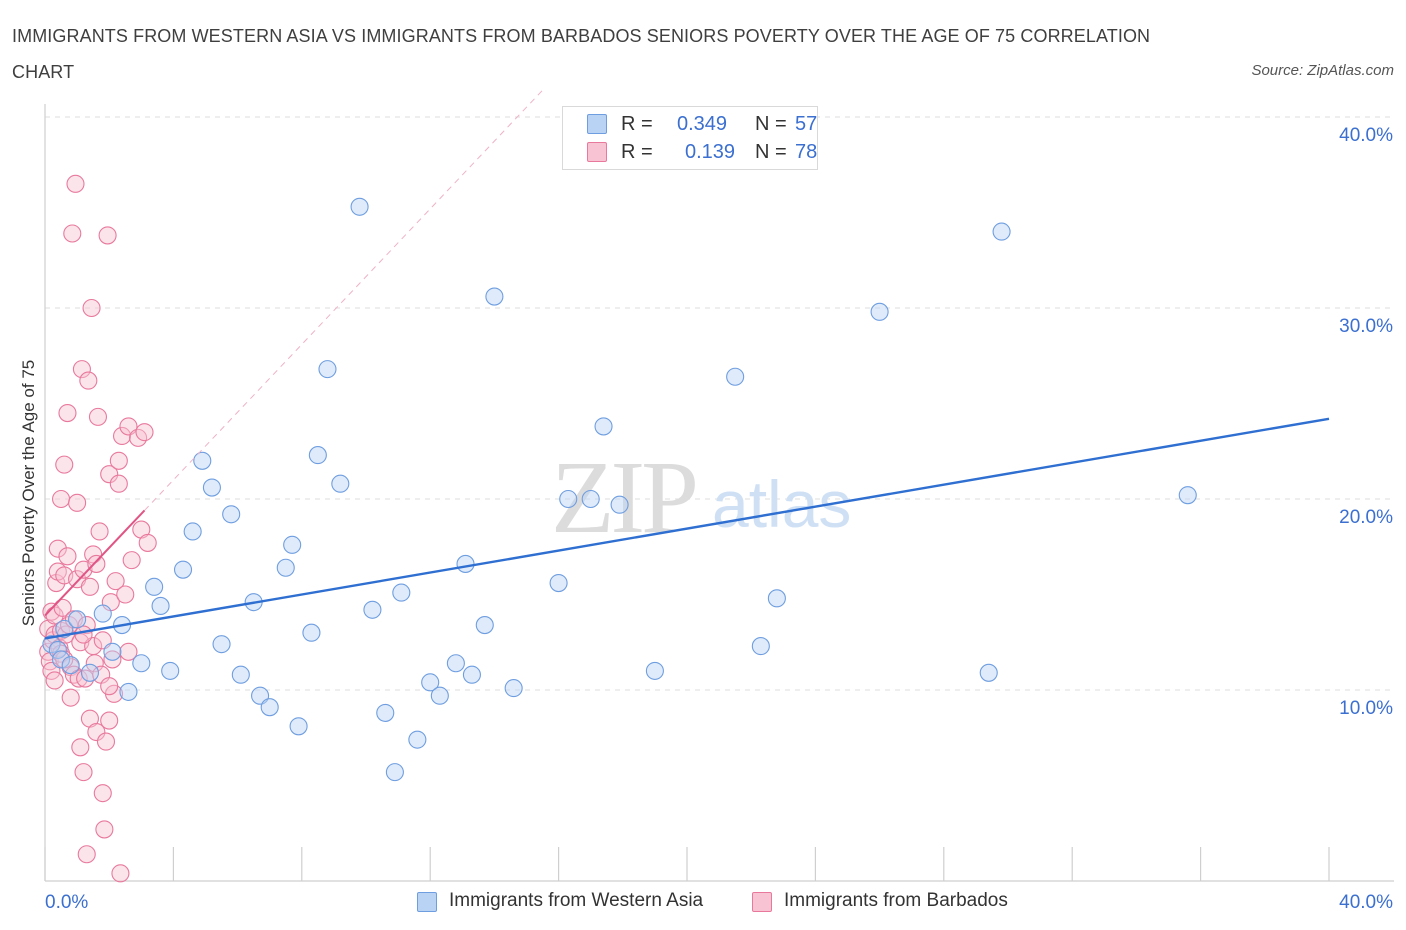 The height and width of the screenshot is (930, 1406). What do you see at coordinates (771, 124) in the screenshot?
I see `legend-n-label: N =` at bounding box center [771, 124].